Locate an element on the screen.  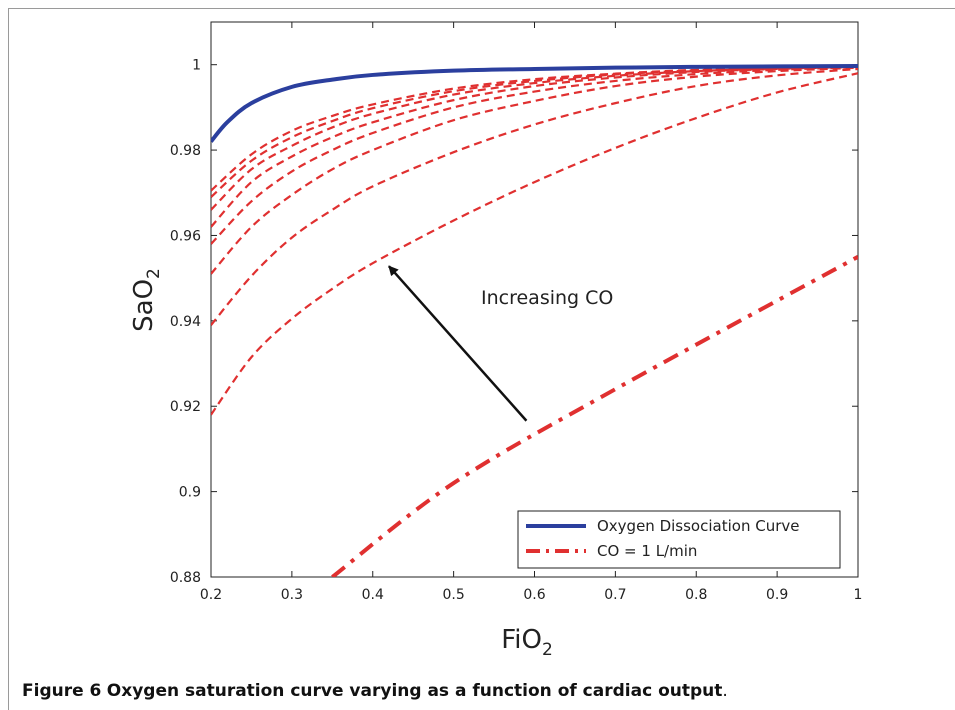
x-axis-label: FiO2 is located at coordinates (527, 642).